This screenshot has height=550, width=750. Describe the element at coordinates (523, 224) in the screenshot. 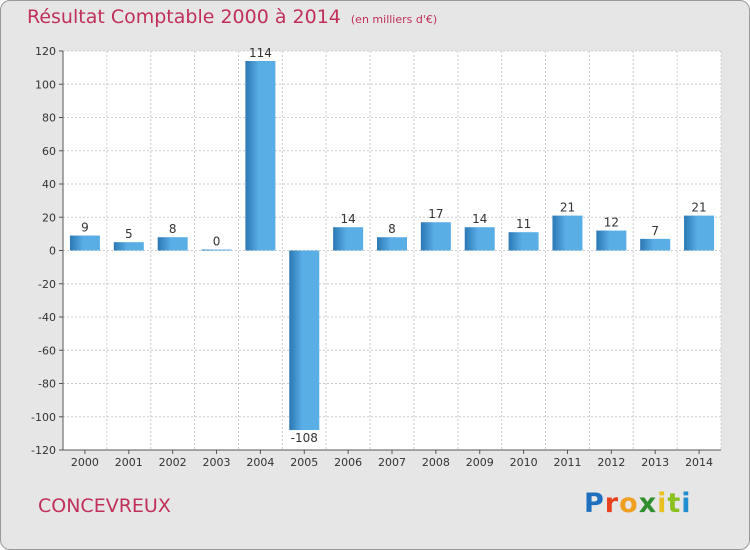

I see `data-label: 11` at that location.